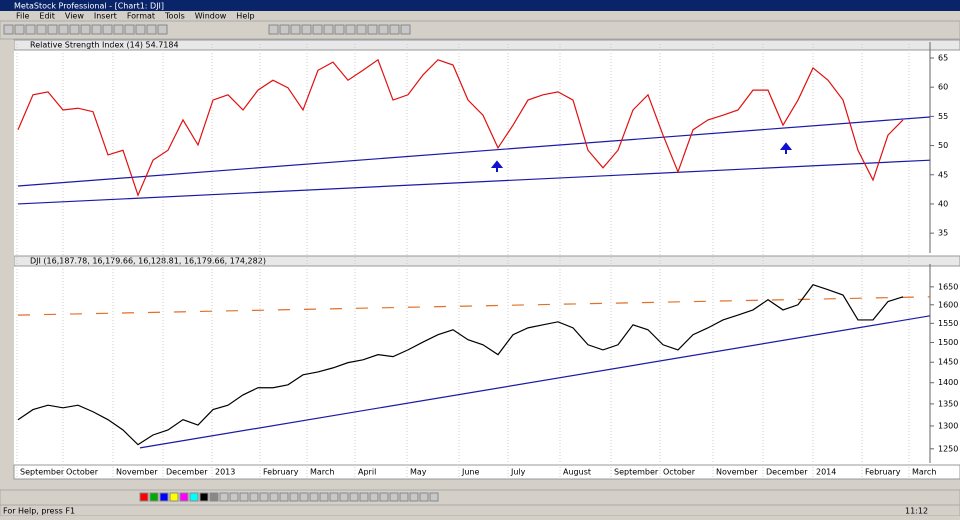 This screenshot has width=960, height=520. What do you see at coordinates (245, 16) in the screenshot?
I see `menu-item: Help` at bounding box center [245, 16].